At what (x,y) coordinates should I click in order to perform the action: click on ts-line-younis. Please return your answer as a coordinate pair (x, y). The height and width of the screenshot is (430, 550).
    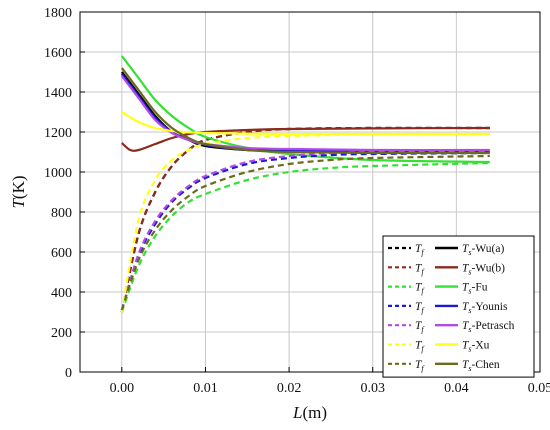
    Looking at the image, I should click on (305, 113).